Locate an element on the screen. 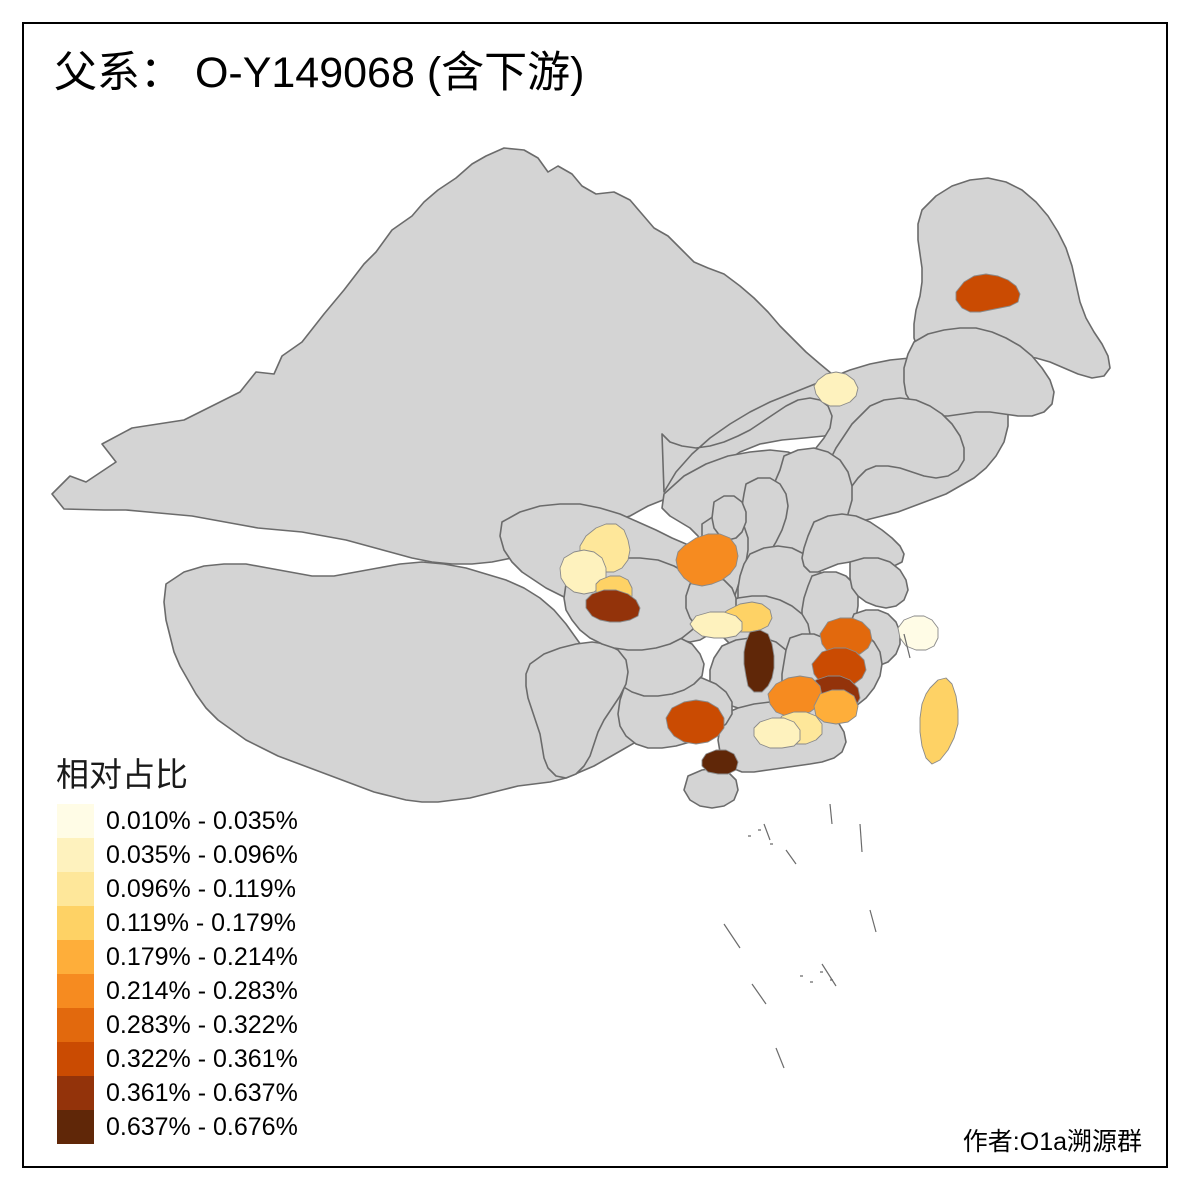 The width and height of the screenshot is (1200, 1200). legend-label: 0.322% - 0.361% is located at coordinates (202, 1058).